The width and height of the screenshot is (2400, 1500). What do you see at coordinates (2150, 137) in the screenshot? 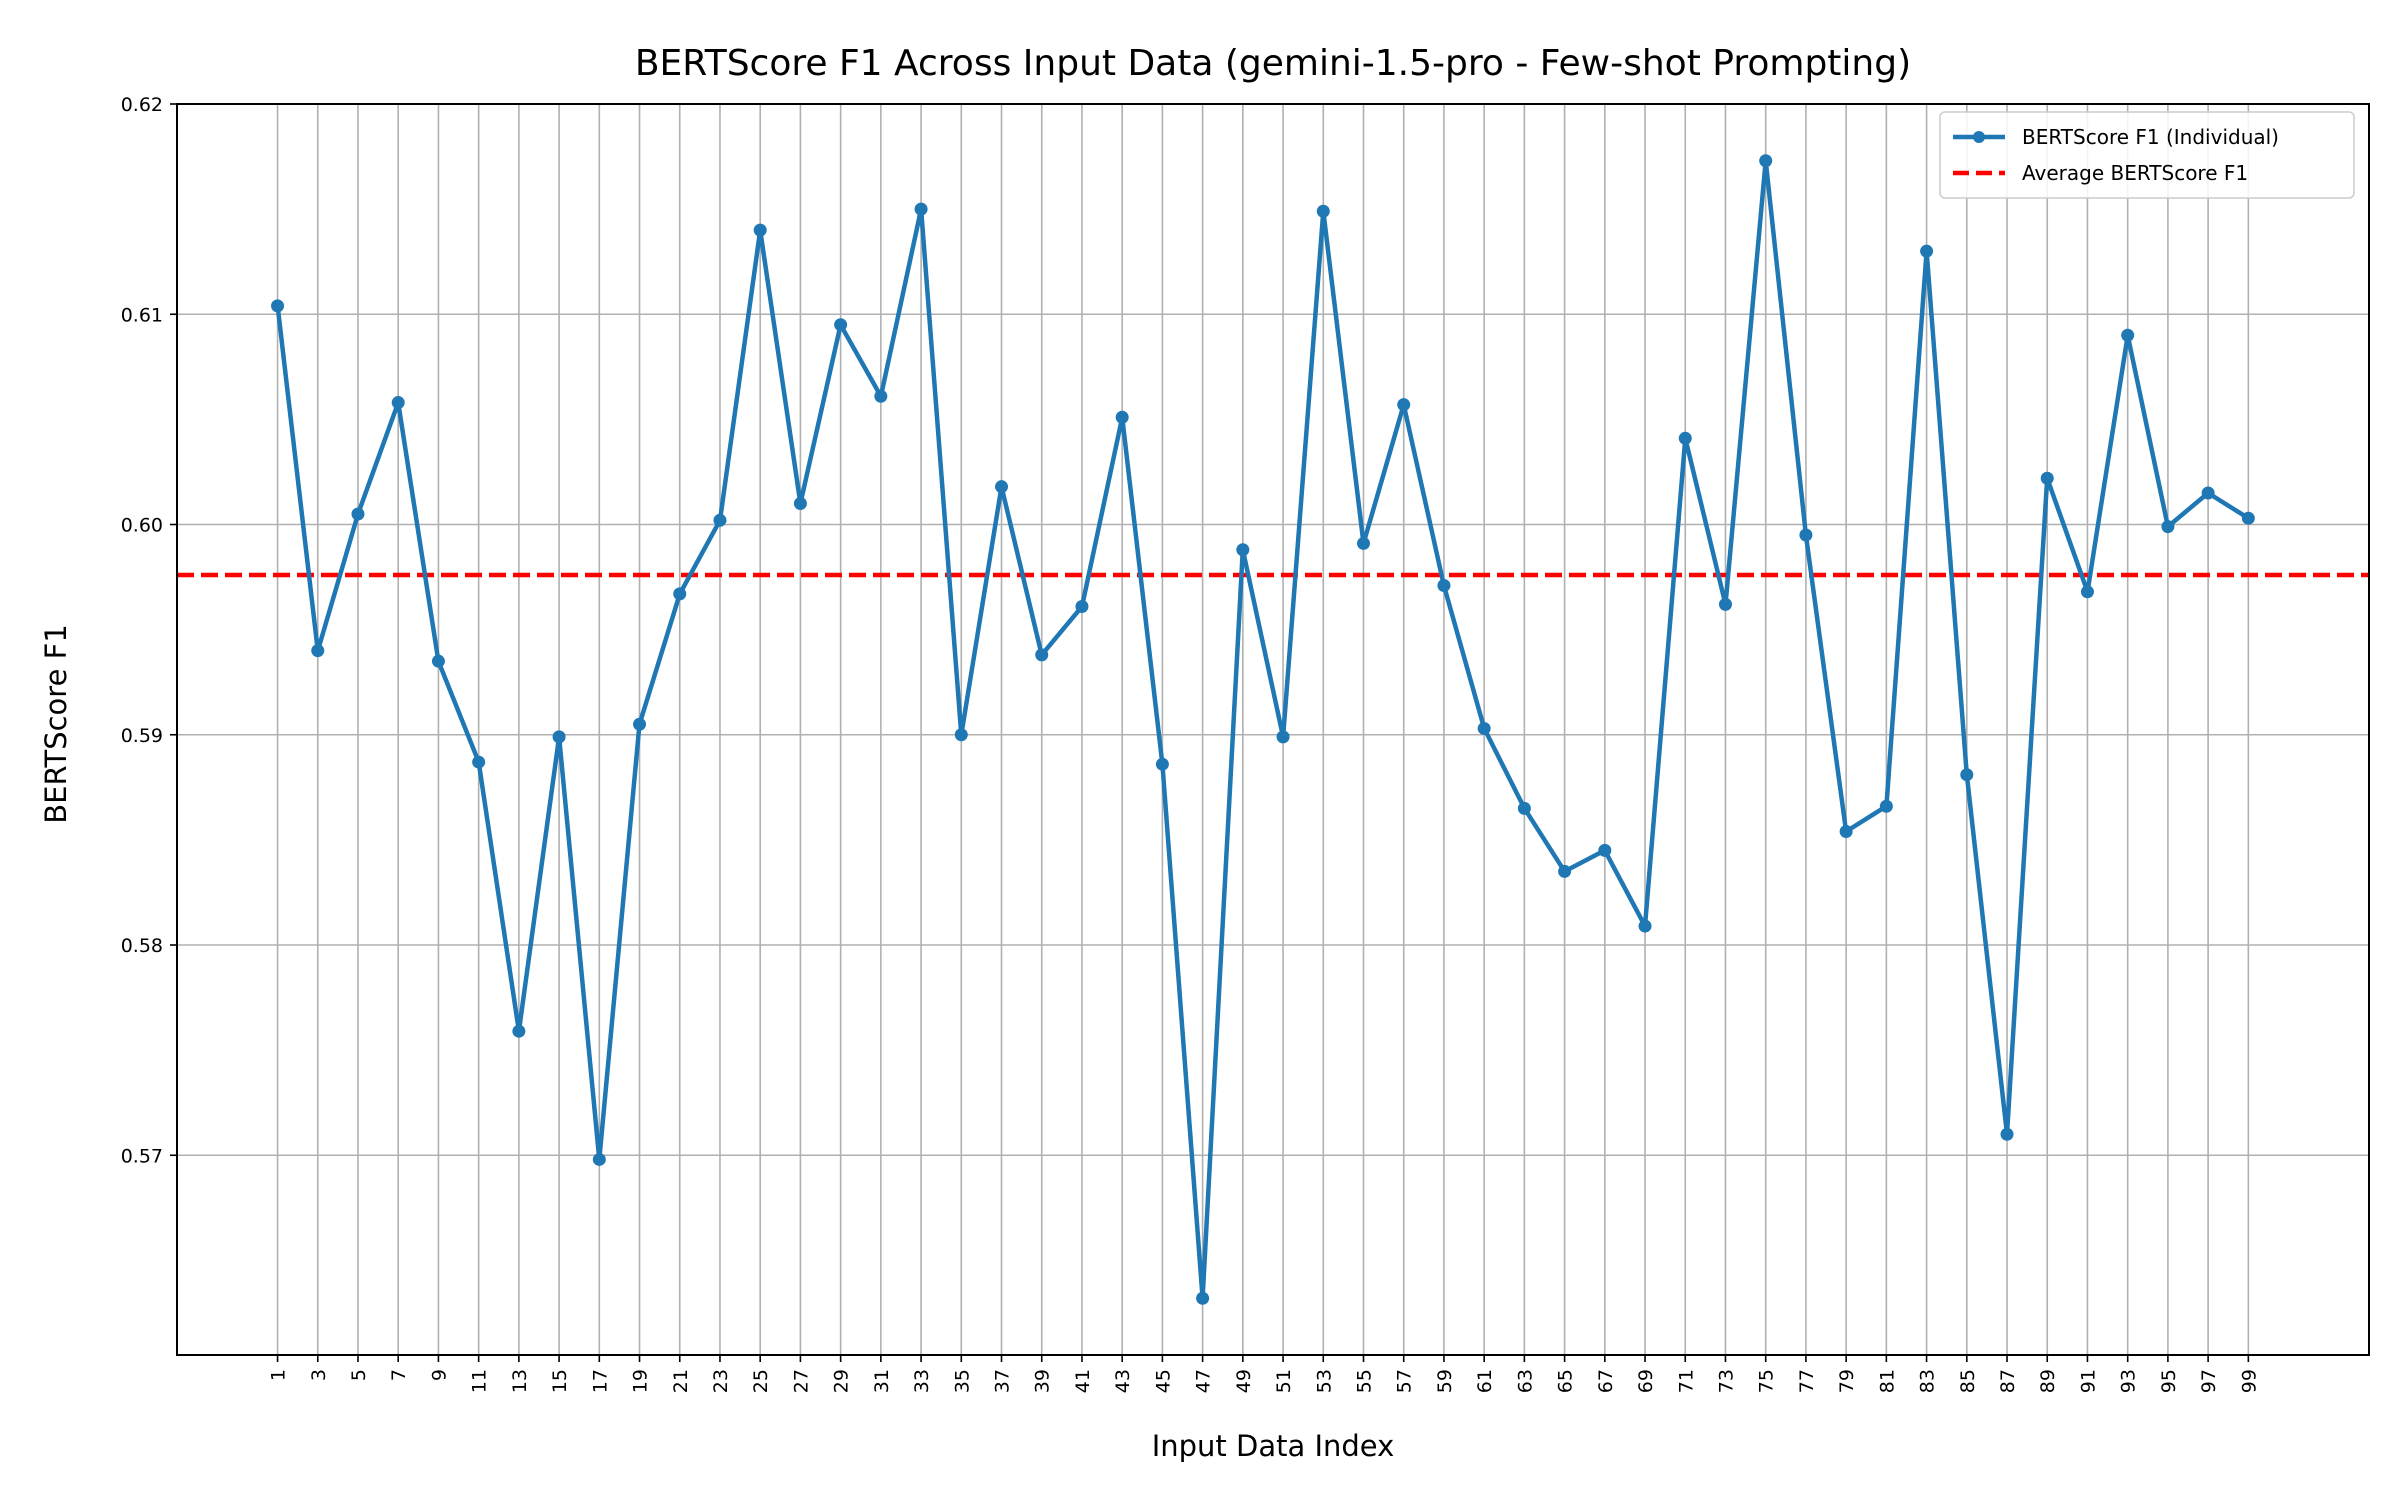
I see `legend-label-individual: BERTScore F1 (Individual)` at bounding box center [2150, 137].